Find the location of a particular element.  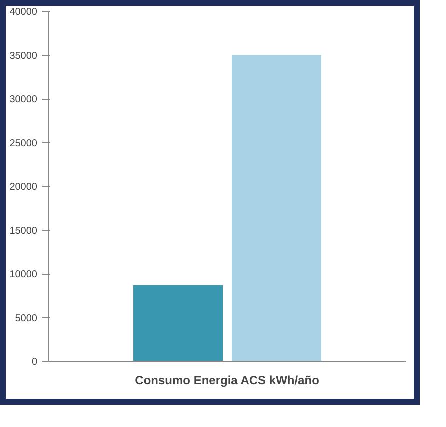

y-tick-label: 30000 is located at coordinates (24, 100).